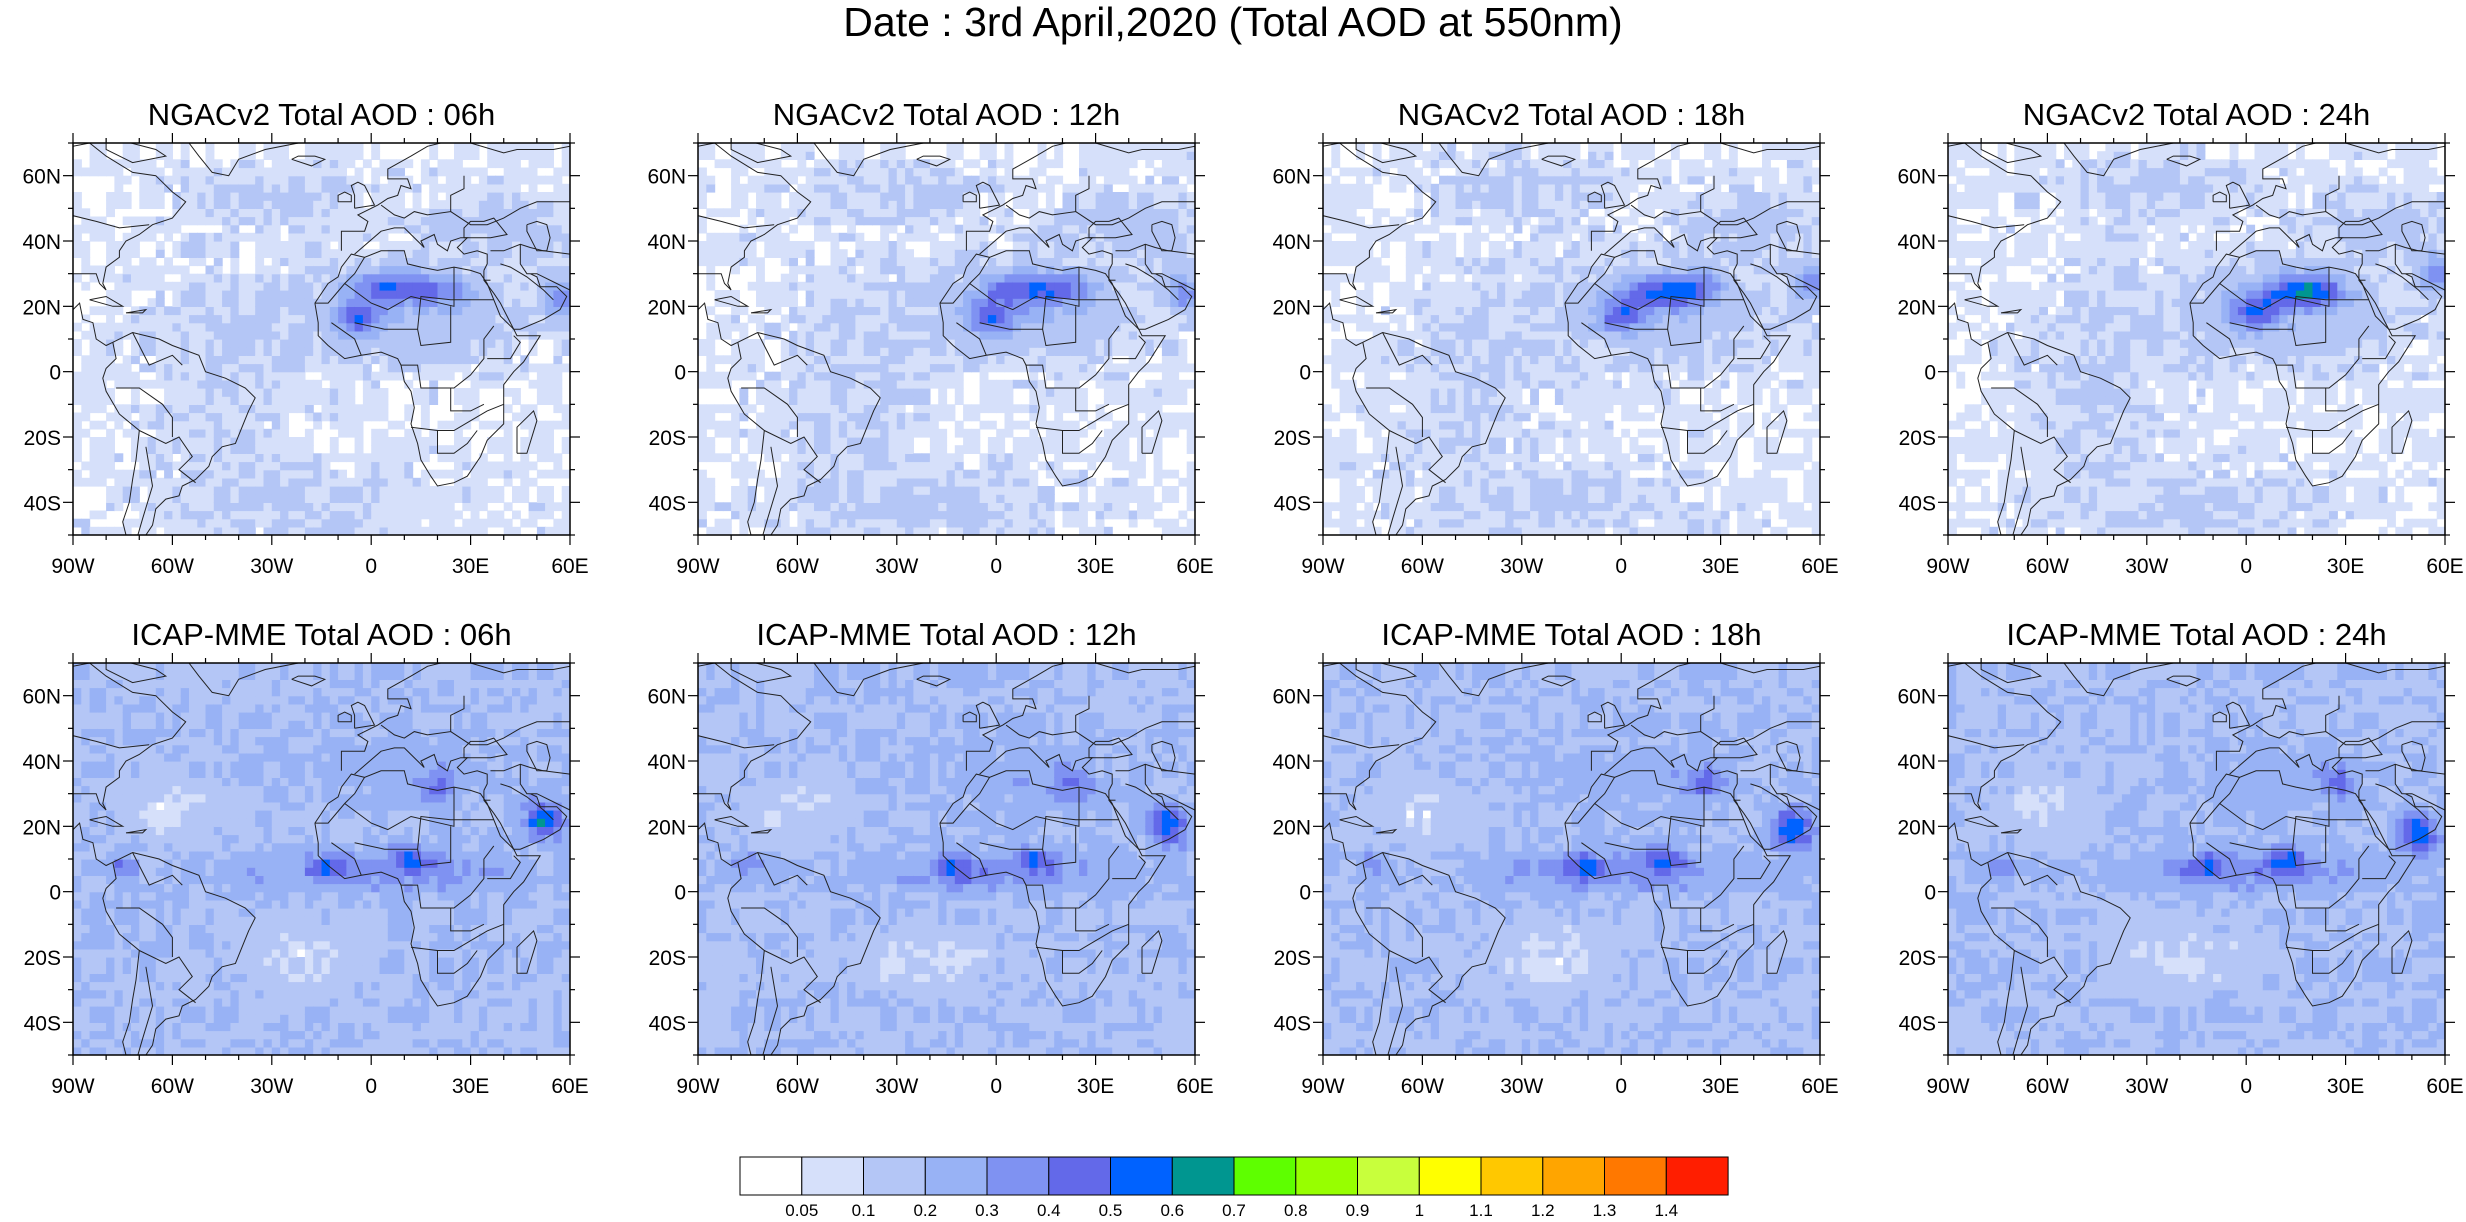  I want to click on lat-tick-label: 0, so click(1930, 893).